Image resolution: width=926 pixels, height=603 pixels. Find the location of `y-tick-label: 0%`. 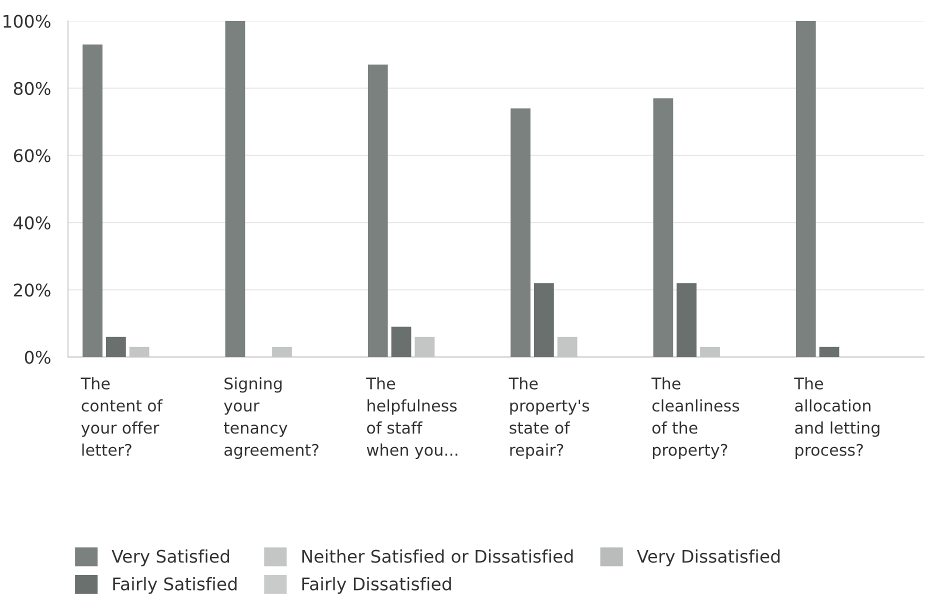

y-tick-label: 0% is located at coordinates (37, 357).